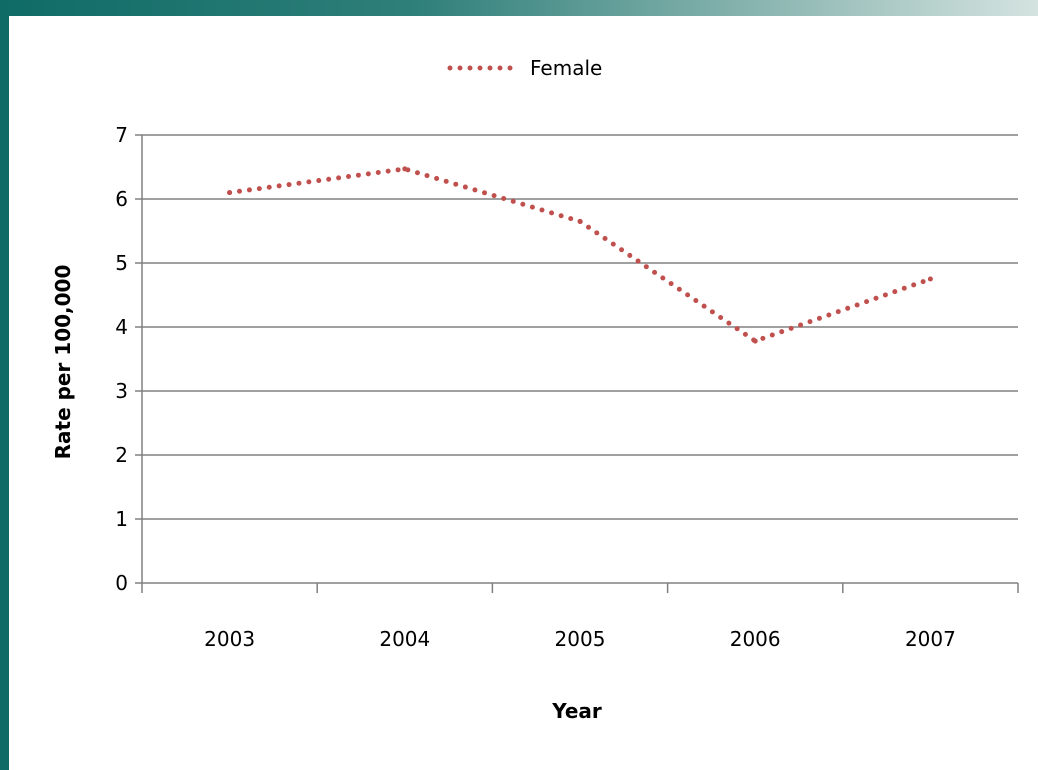 This screenshot has width=1038, height=770. I want to click on x-tick-label: 2005, so click(580, 639).